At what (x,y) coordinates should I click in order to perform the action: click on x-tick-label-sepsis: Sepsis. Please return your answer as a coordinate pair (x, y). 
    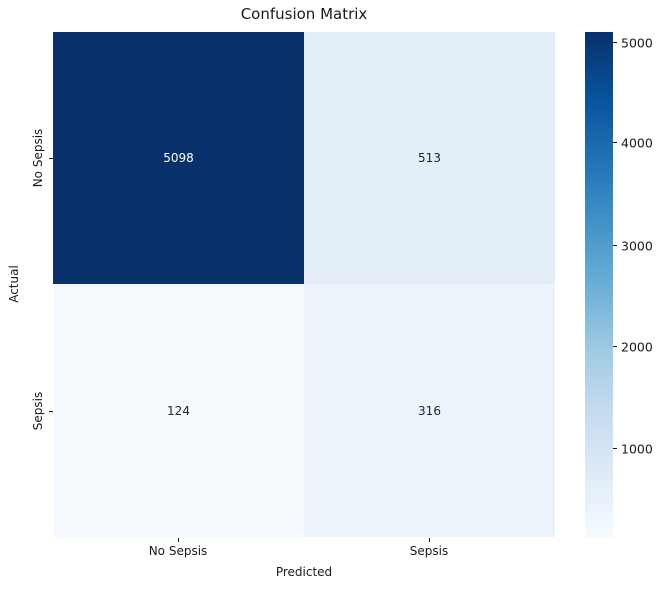
    Looking at the image, I should click on (429, 551).